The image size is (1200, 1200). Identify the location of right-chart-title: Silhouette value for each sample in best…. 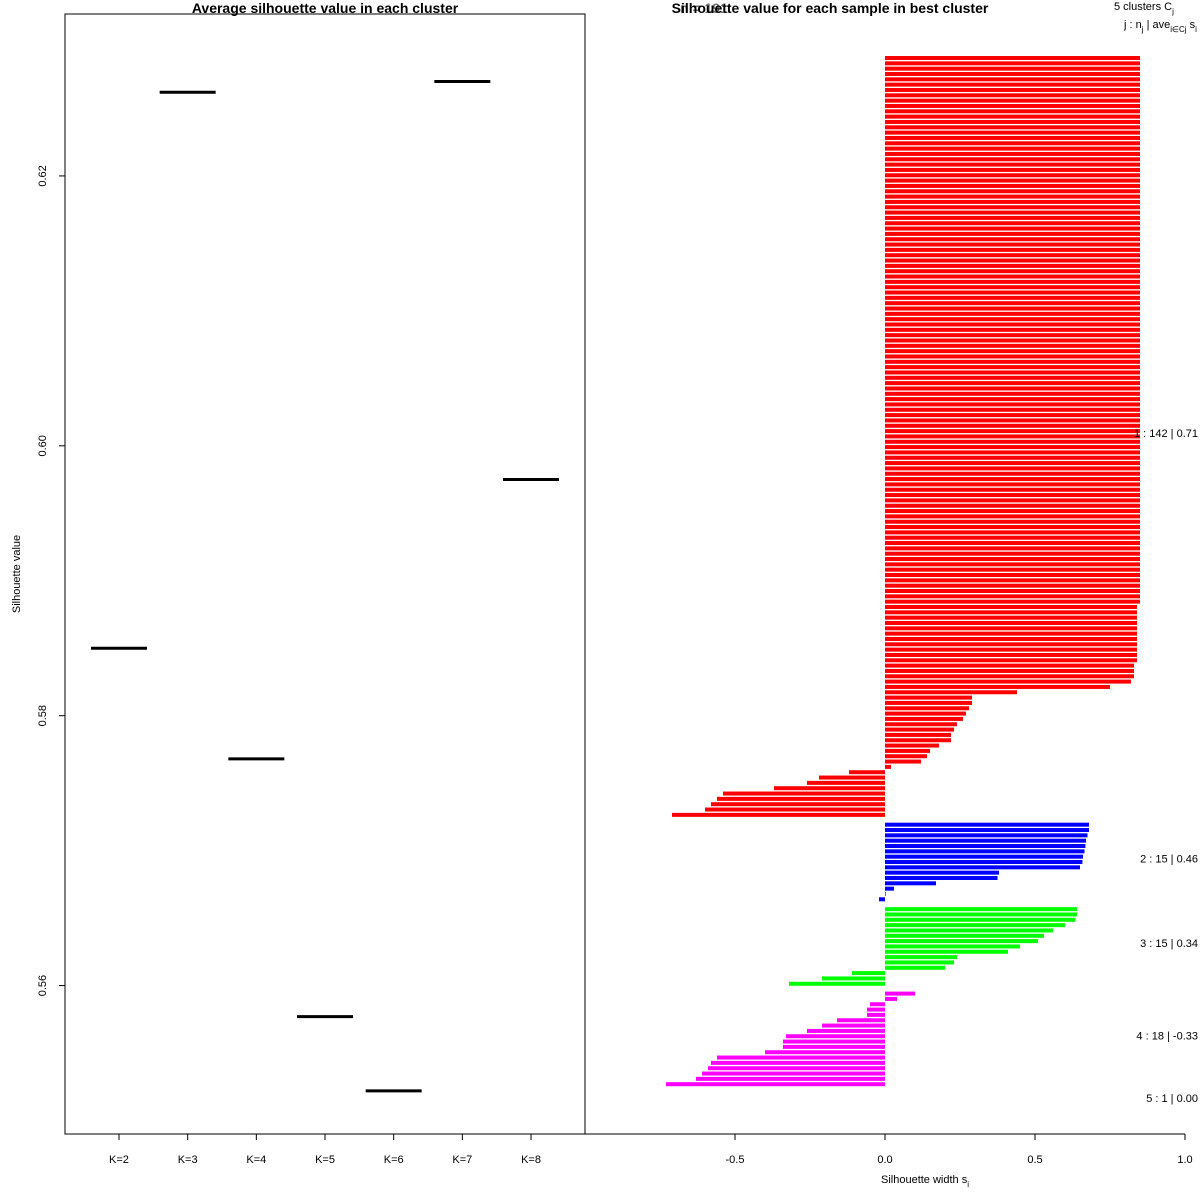
(830, 8).